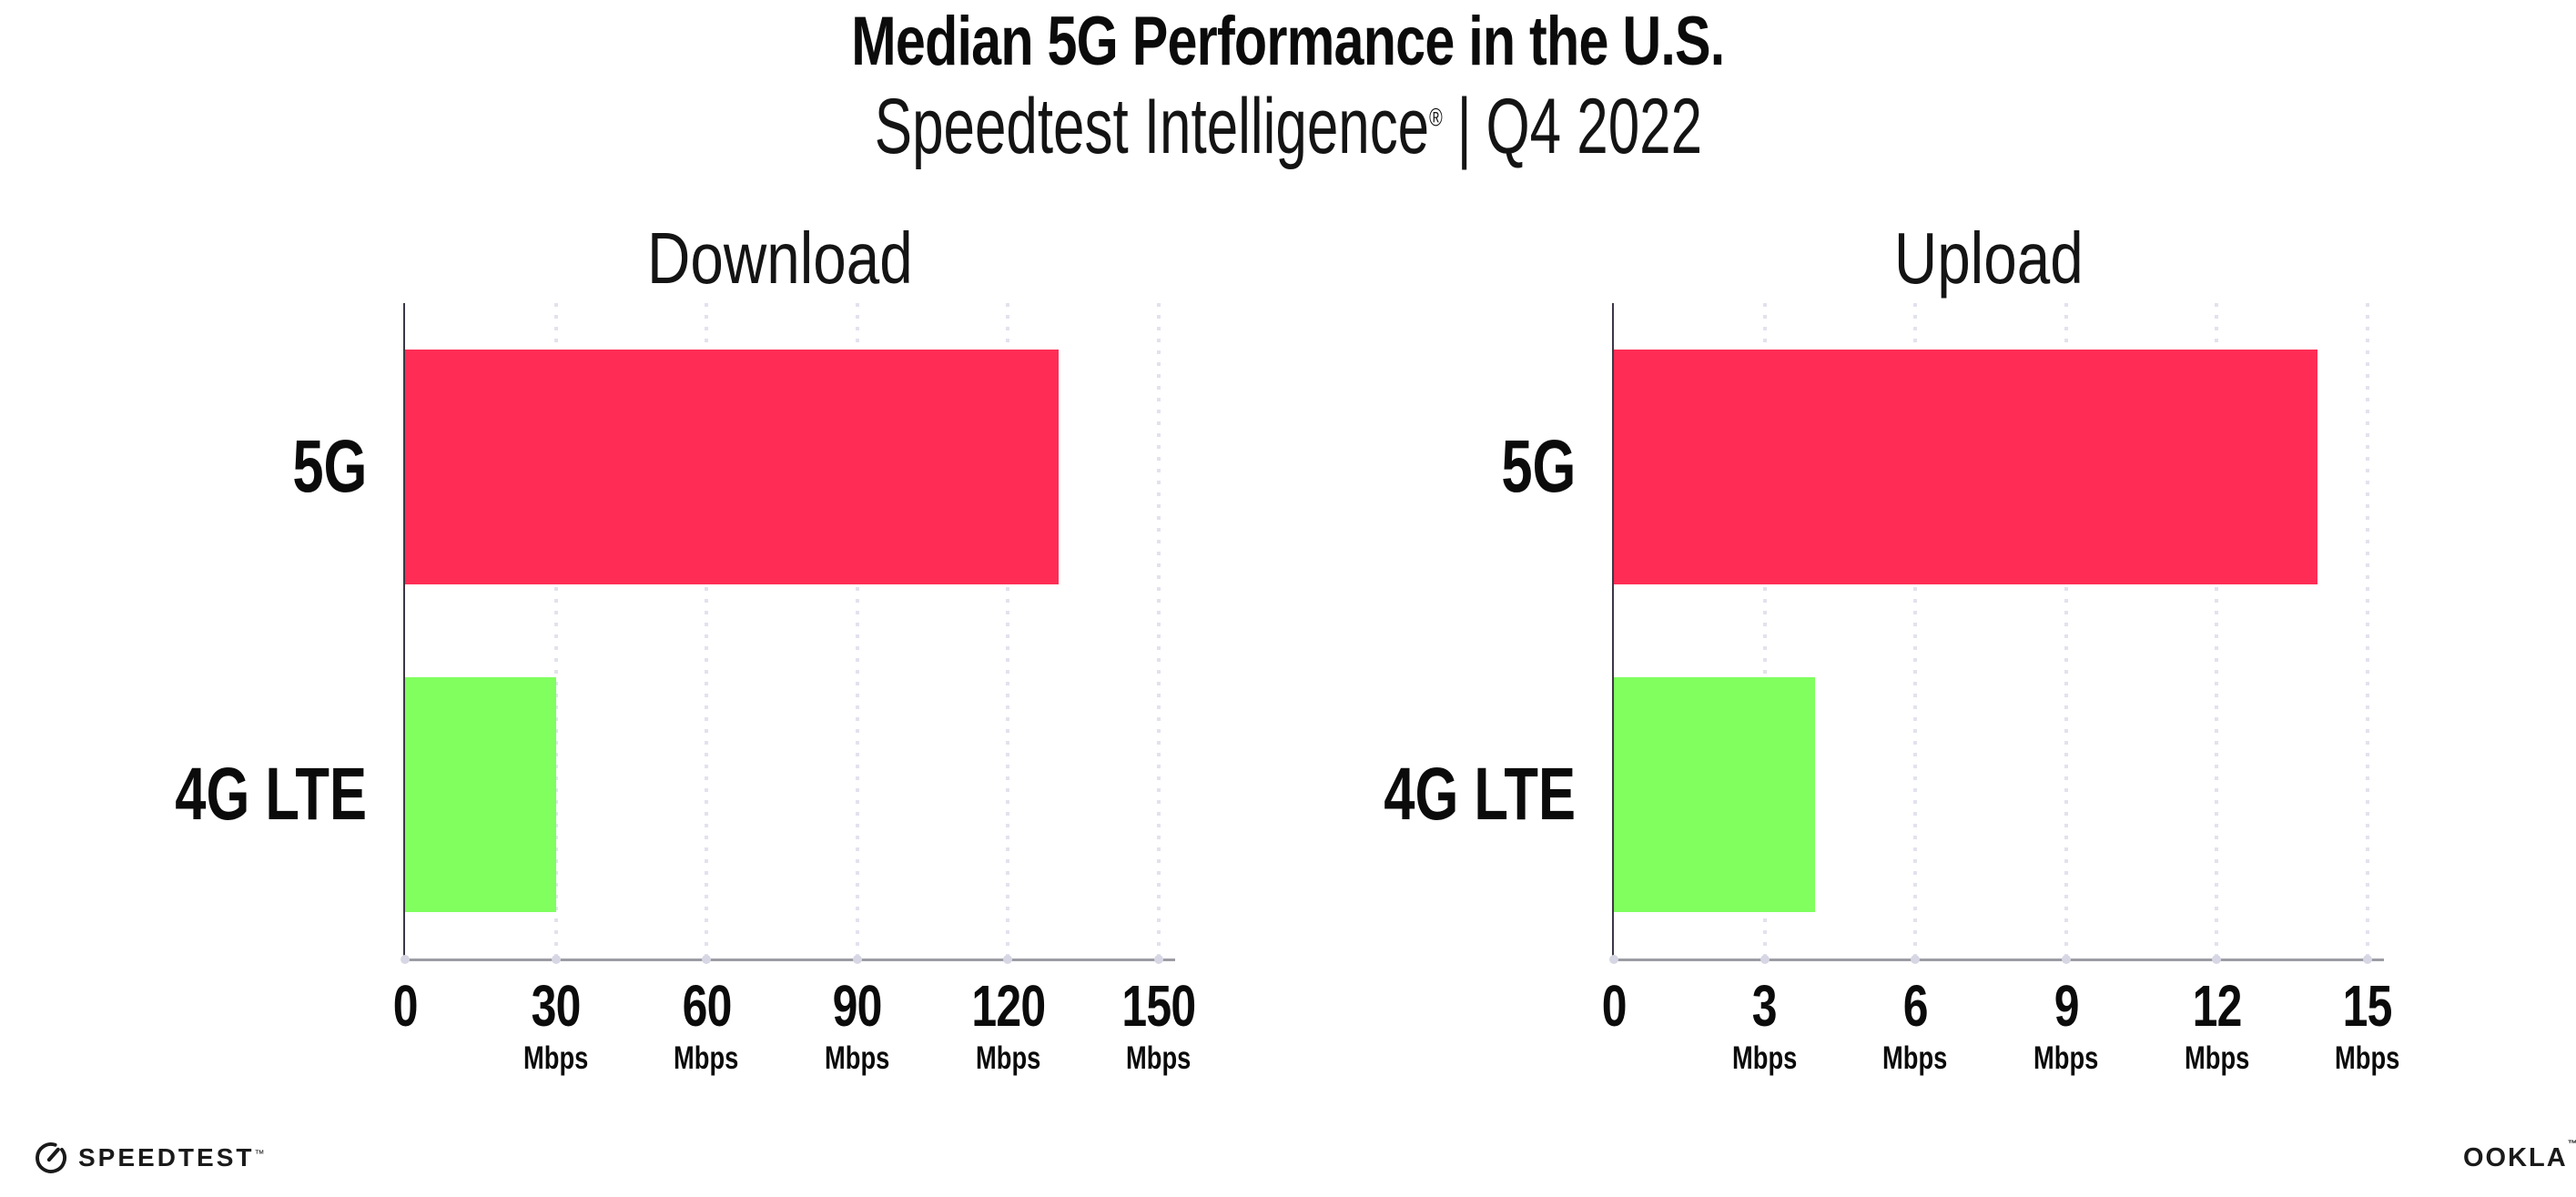 The height and width of the screenshot is (1197, 2576). I want to click on download-chart-title: Download, so click(780, 258).